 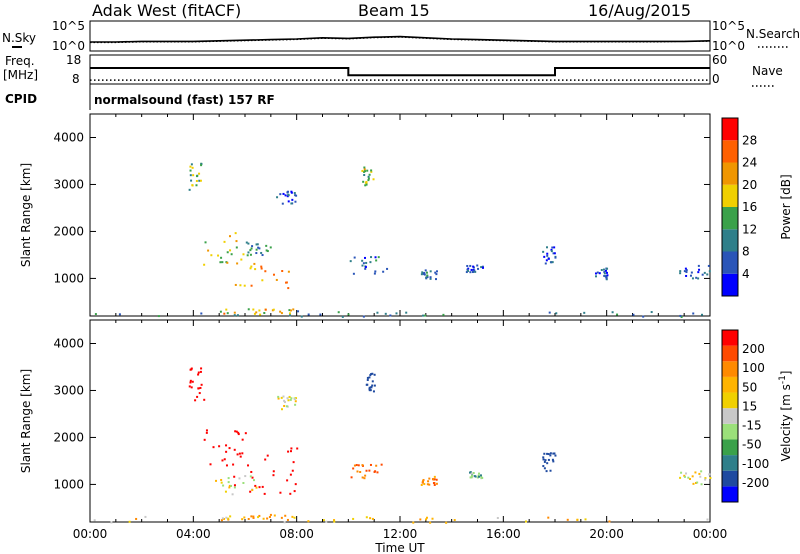 I want to click on power-ytick-label-1: 3000, so click(x=68, y=184).